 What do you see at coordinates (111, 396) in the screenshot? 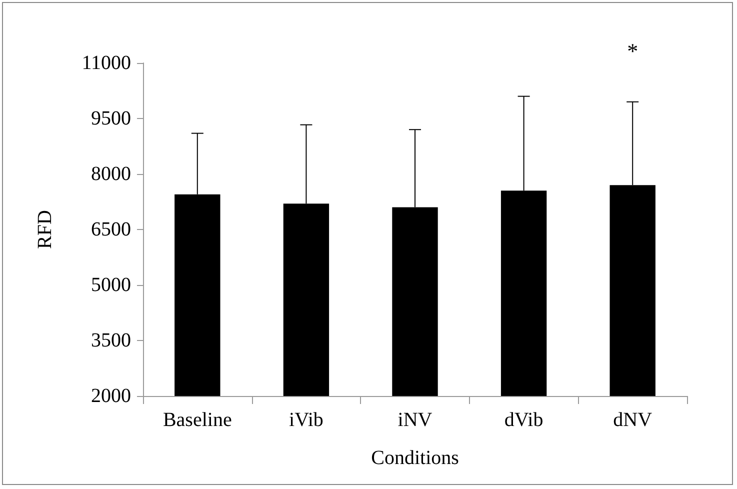
I see `y-tick-label: 2000` at bounding box center [111, 396].